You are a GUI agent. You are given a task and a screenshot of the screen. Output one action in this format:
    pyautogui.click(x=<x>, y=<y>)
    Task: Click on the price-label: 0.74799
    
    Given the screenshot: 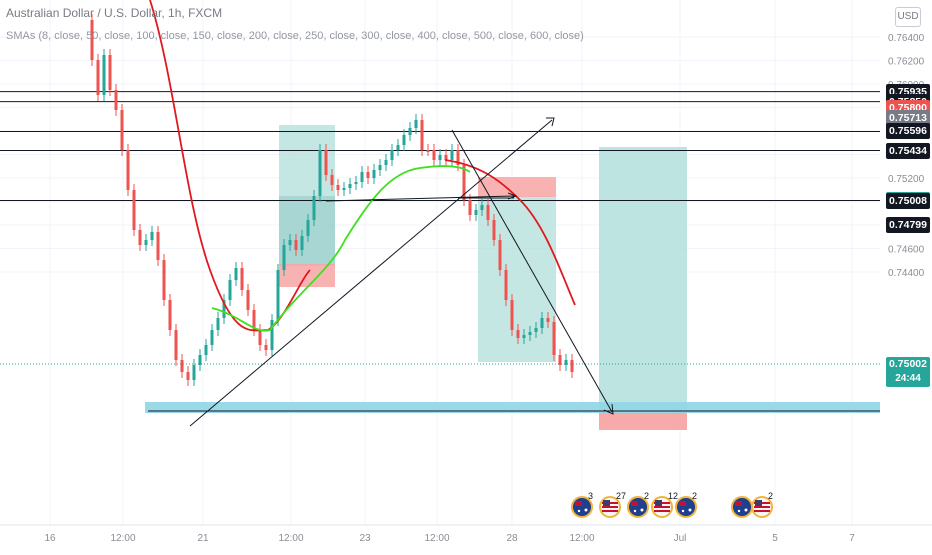 What is the action you would take?
    pyautogui.click(x=908, y=225)
    